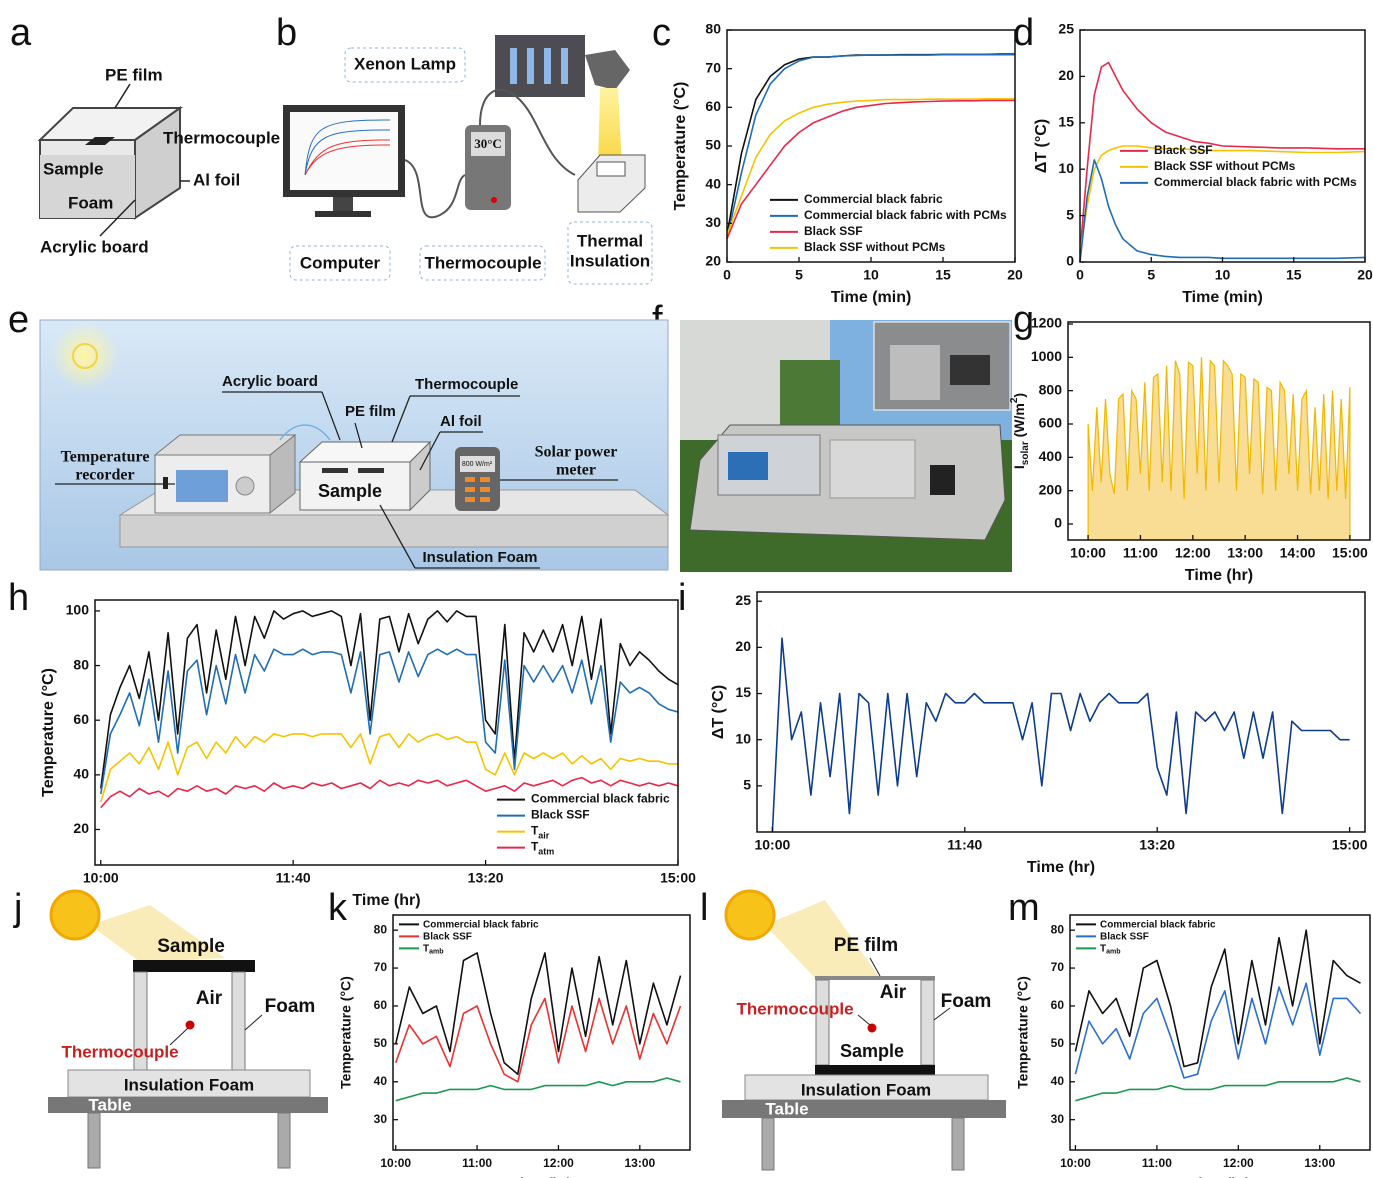 This screenshot has height=1178, width=1373. I want to click on meter-display, so click(477, 464).